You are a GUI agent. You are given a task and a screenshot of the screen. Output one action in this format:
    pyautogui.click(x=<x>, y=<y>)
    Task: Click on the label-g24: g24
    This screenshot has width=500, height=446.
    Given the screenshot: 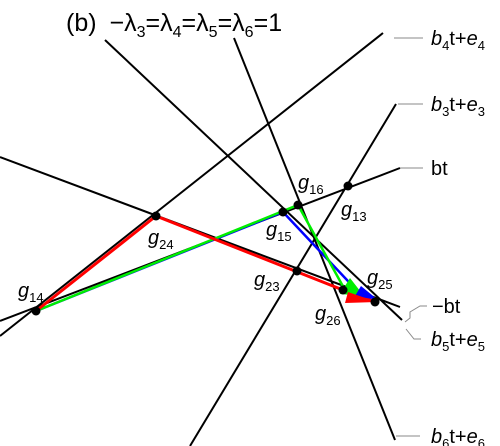 What is the action you would take?
    pyautogui.click(x=161, y=239)
    